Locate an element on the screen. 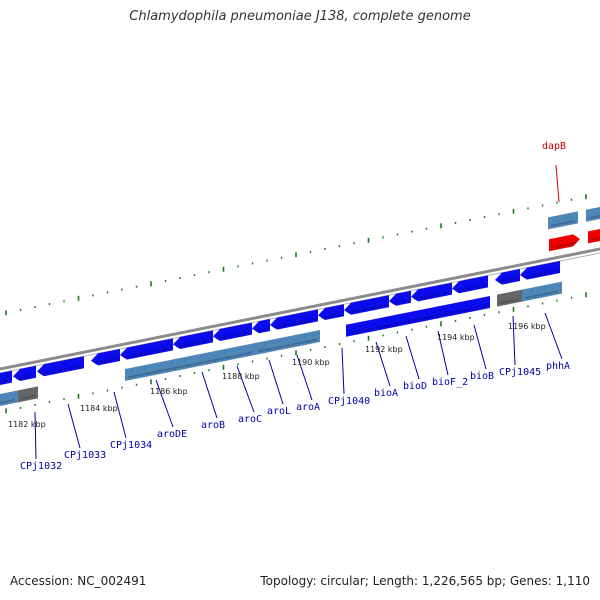 This screenshot has height=600, width=600. gene-label-aroL: aroL is located at coordinates (279, 411).